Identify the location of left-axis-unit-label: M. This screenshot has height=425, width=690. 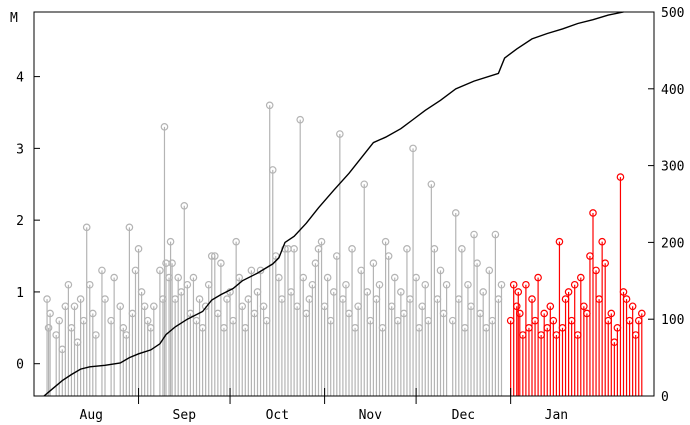
(14, 18).